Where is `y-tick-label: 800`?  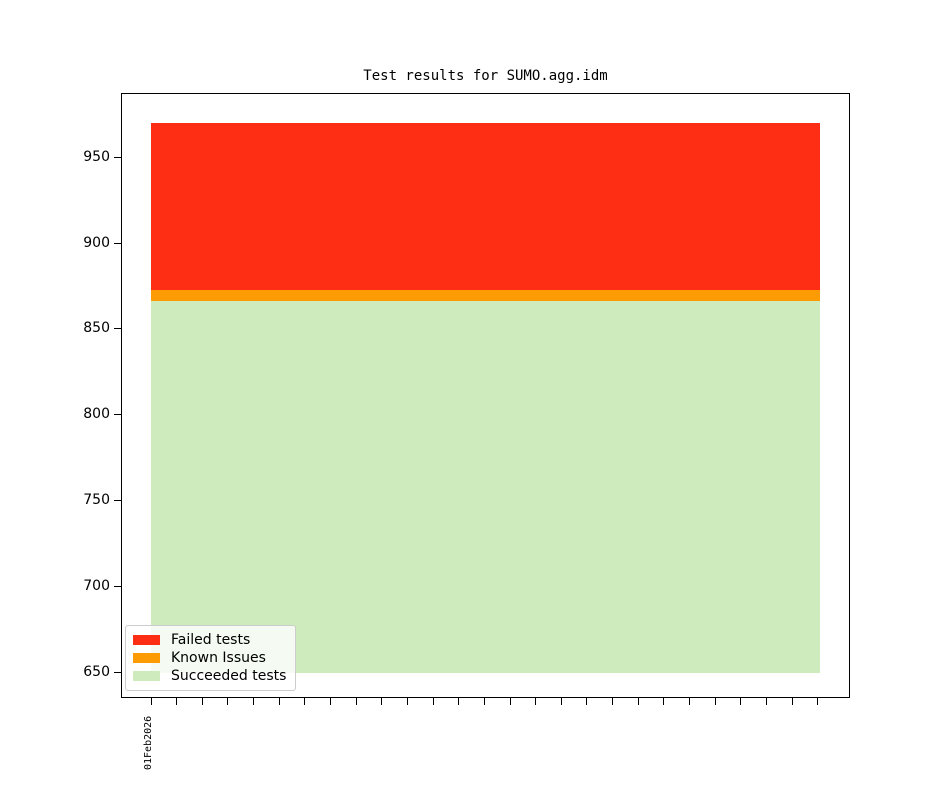
y-tick-label: 800 is located at coordinates (96, 414).